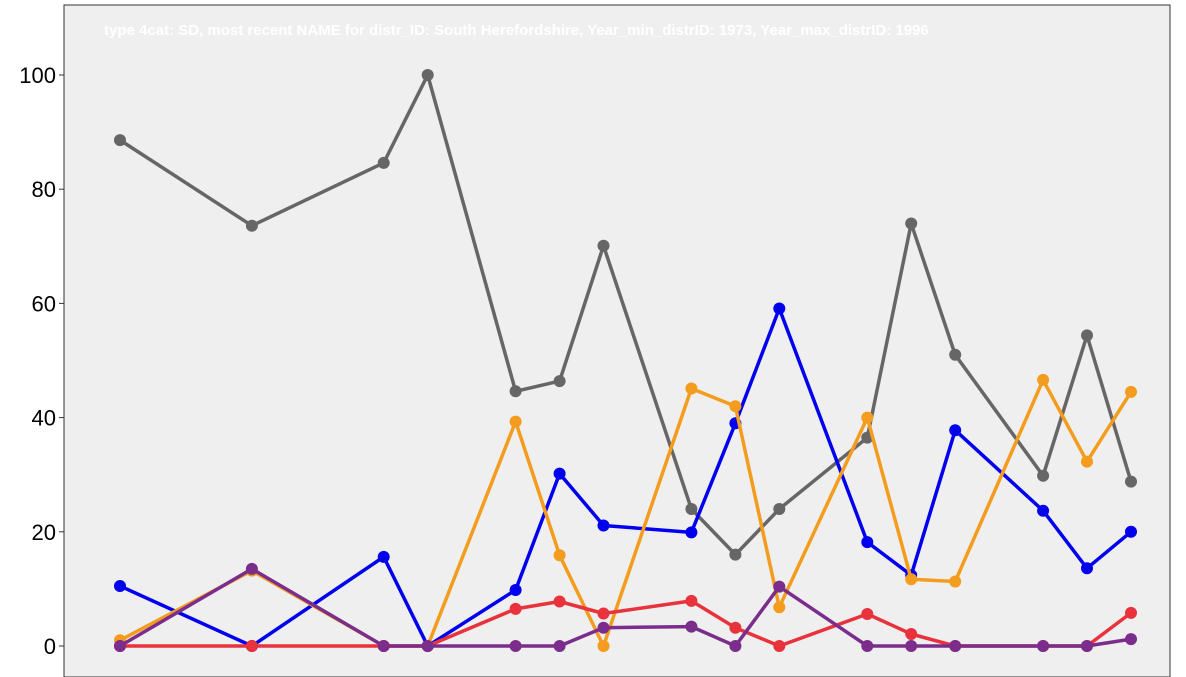 The width and height of the screenshot is (1186, 677). What do you see at coordinates (41, 361) in the screenshot?
I see `y-axis: 0 20 40 60 80 100` at bounding box center [41, 361].